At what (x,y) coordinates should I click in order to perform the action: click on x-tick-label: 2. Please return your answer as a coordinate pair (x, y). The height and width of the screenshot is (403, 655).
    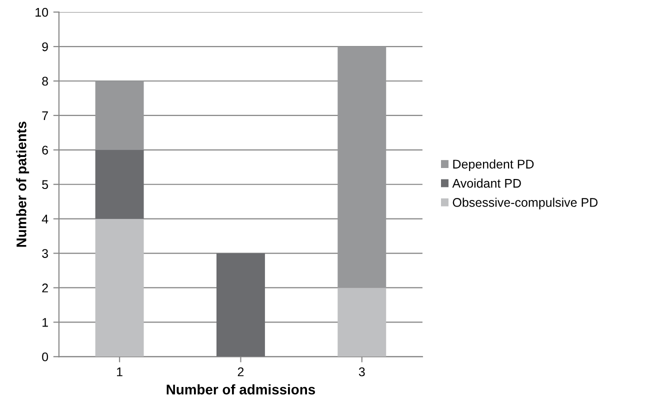
    Looking at the image, I should click on (241, 371).